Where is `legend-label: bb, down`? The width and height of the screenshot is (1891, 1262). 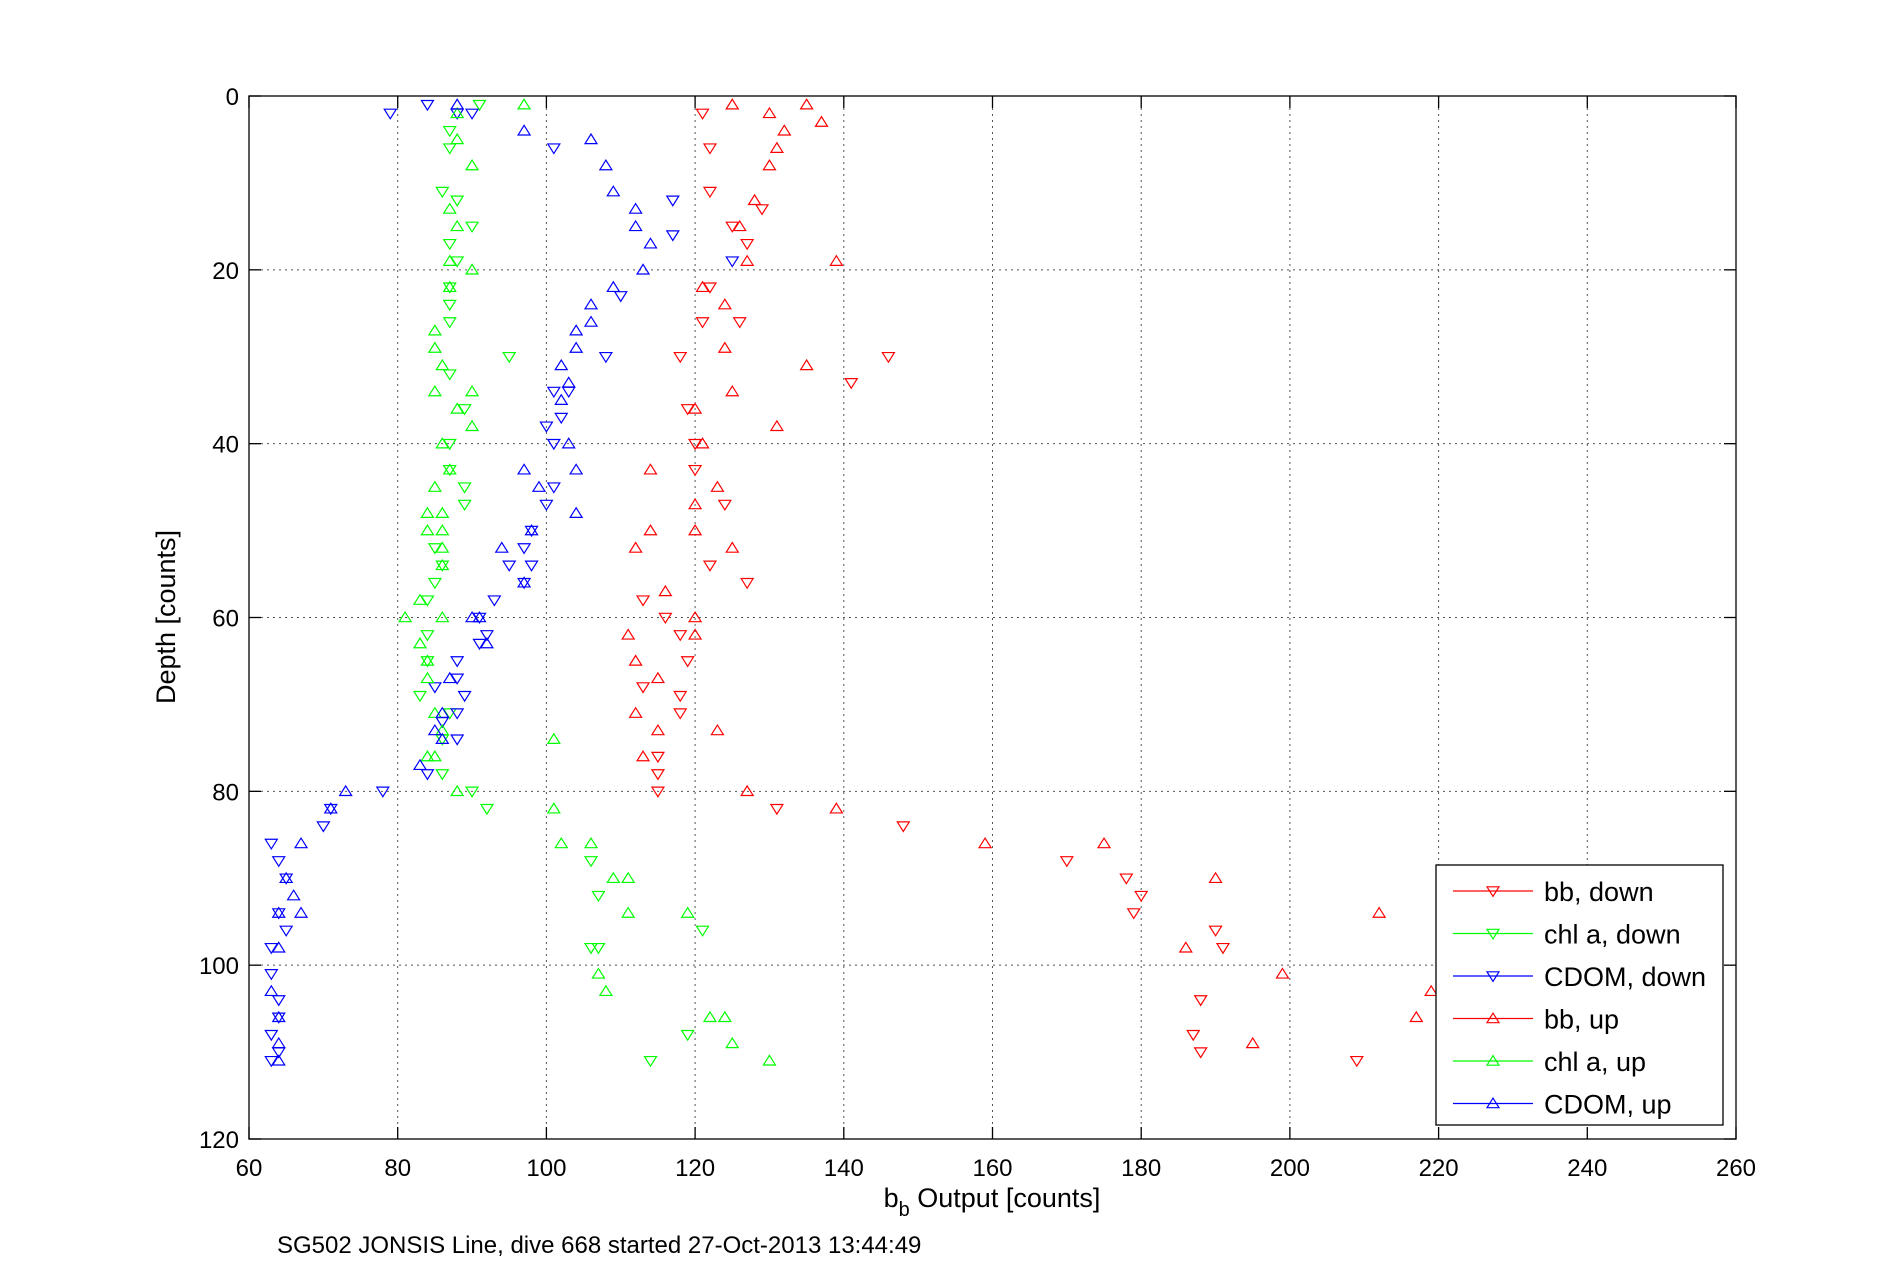
legend-label: bb, down is located at coordinates (1599, 892).